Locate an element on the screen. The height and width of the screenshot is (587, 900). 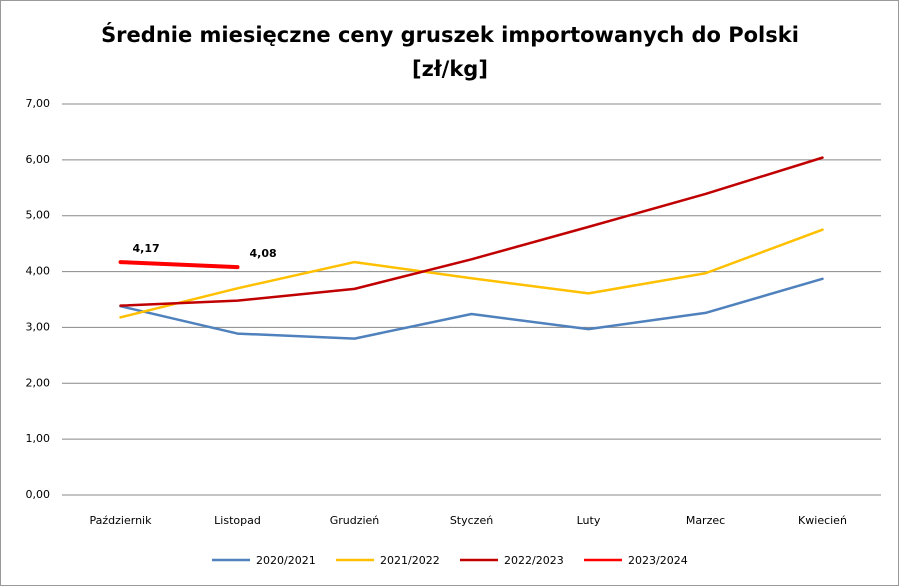
x-tick-label: Listopad is located at coordinates (237, 520).